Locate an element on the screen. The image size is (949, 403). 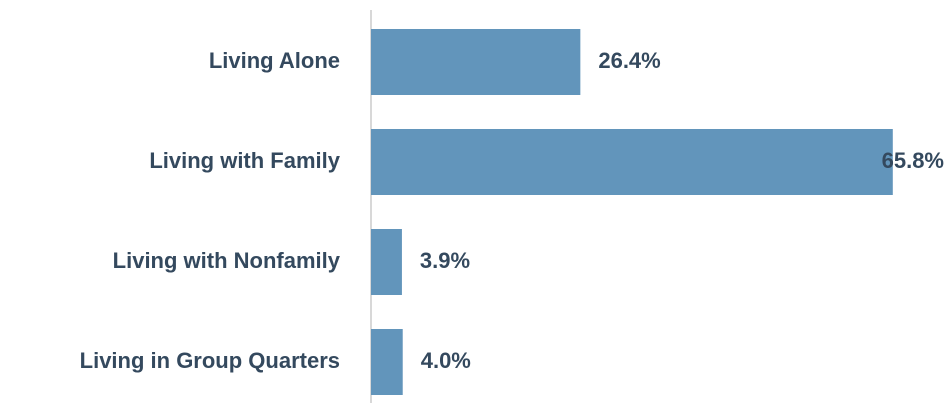
value-label: 26.4% is located at coordinates (629, 60).